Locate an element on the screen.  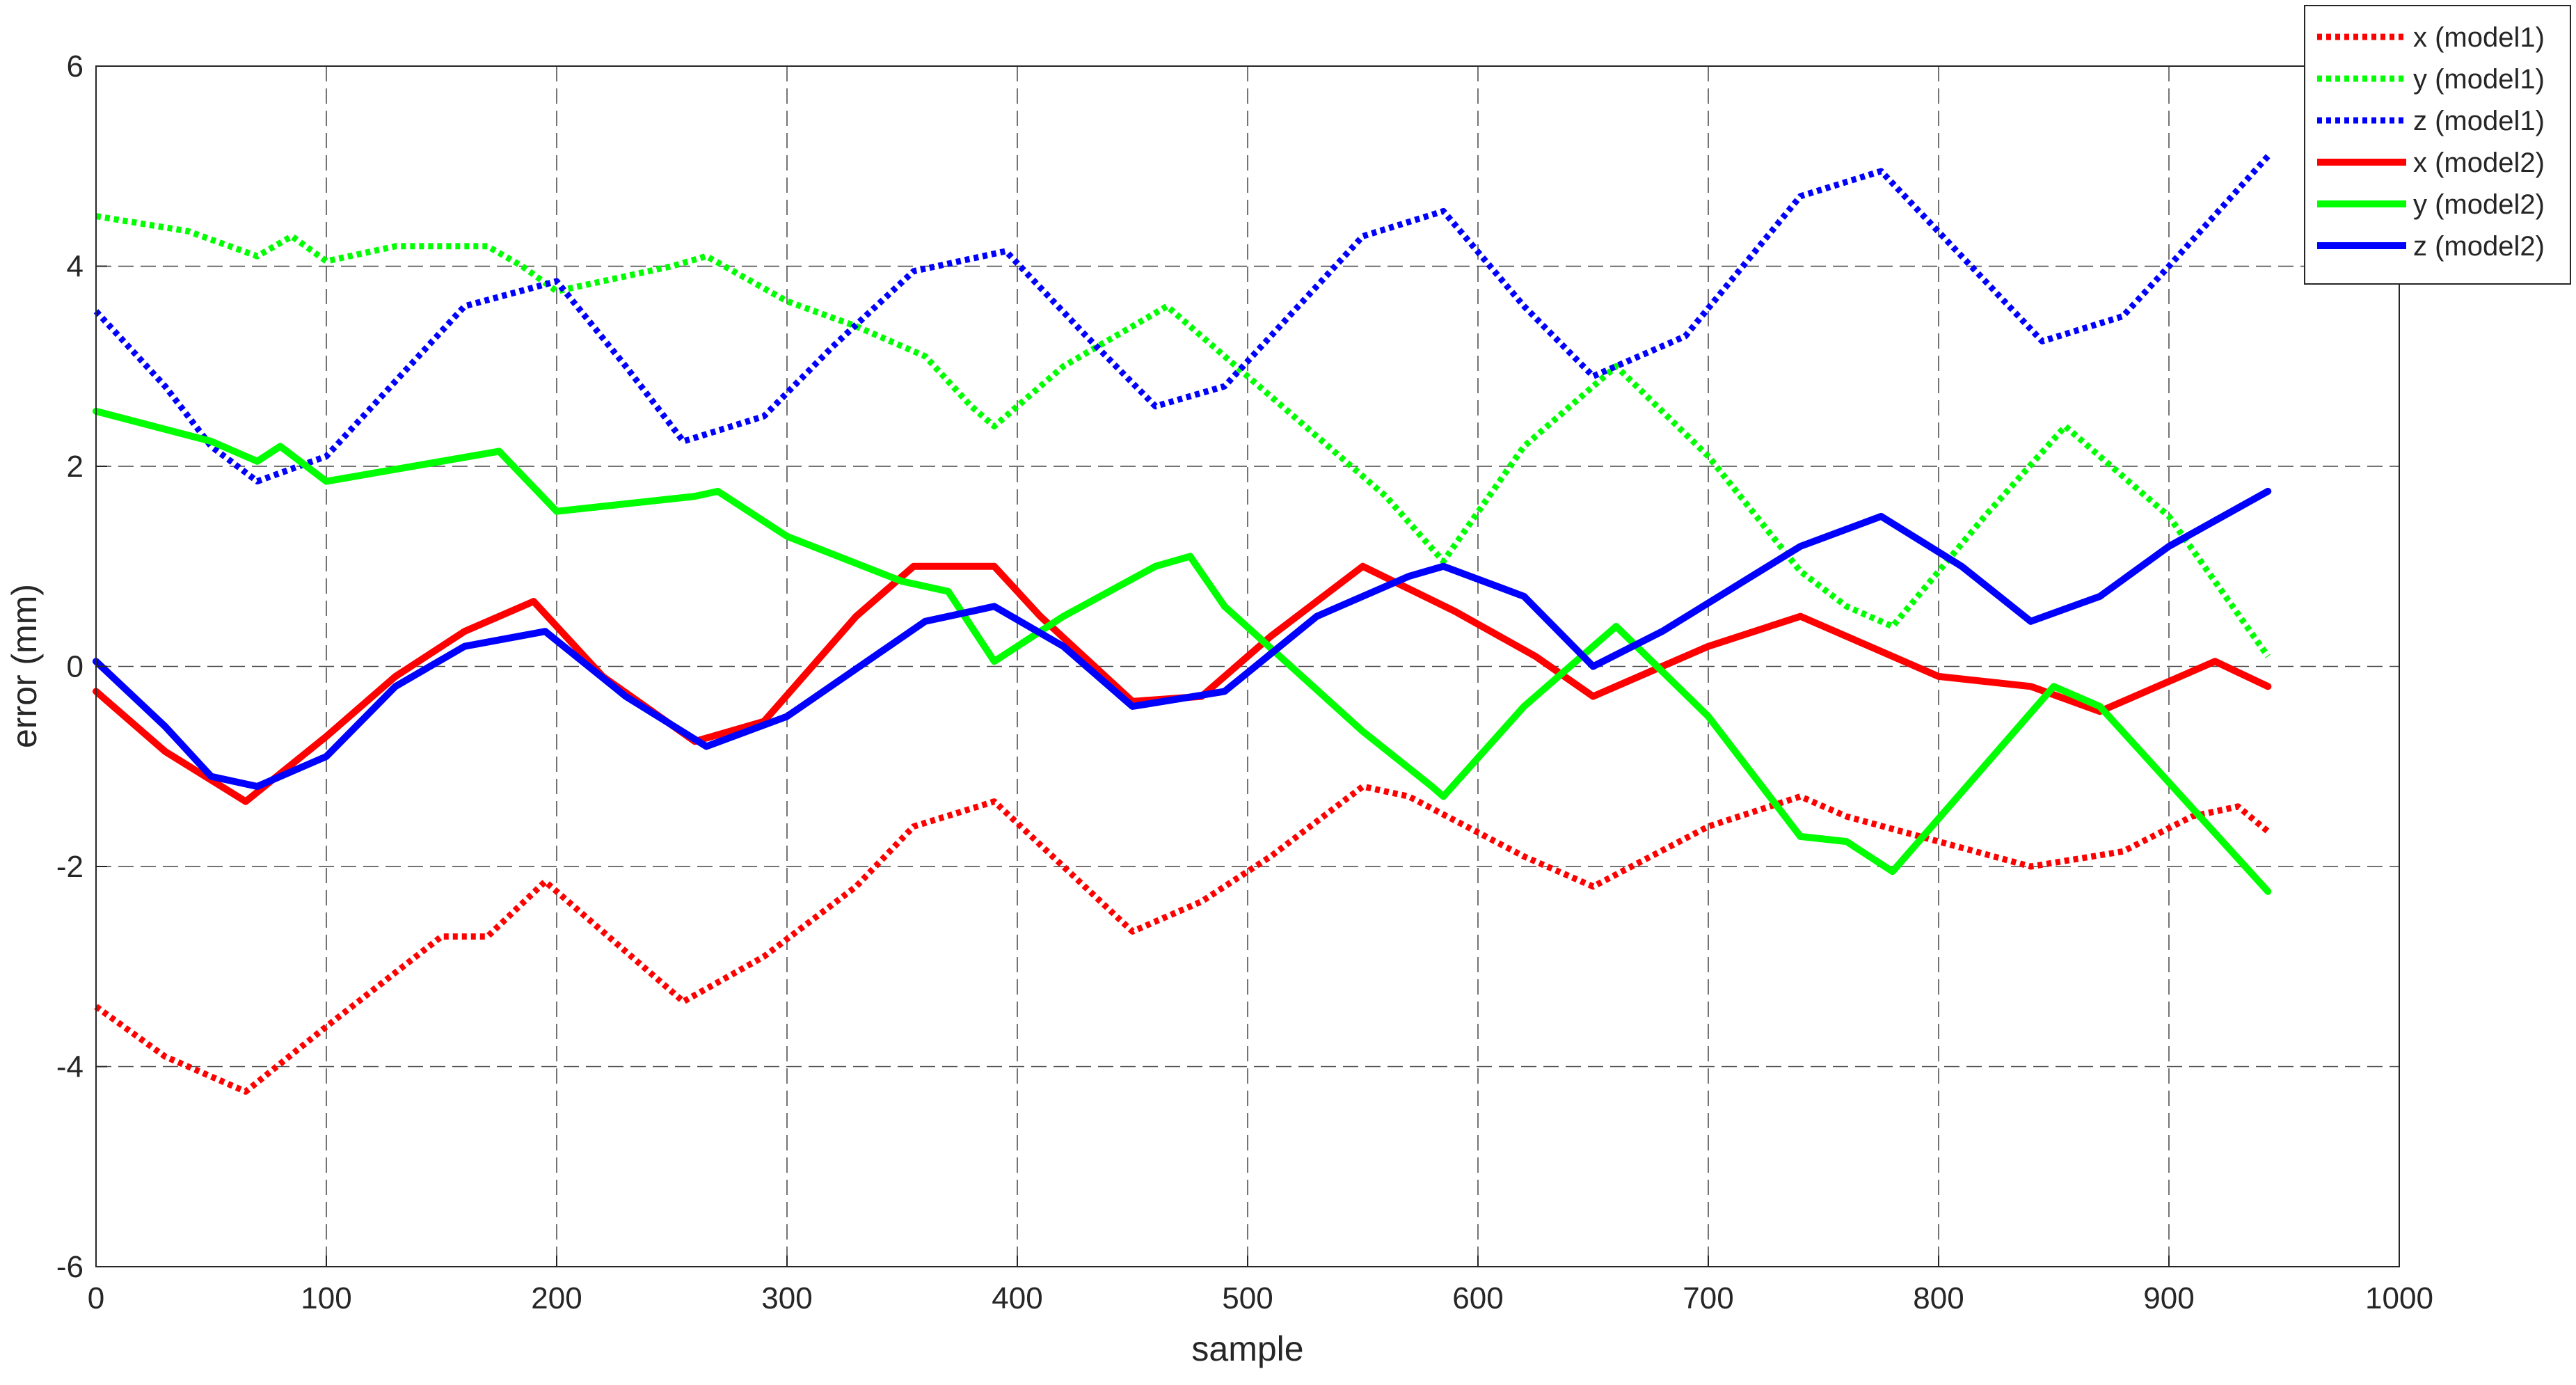
x-tick-label: 100 is located at coordinates (326, 1298).